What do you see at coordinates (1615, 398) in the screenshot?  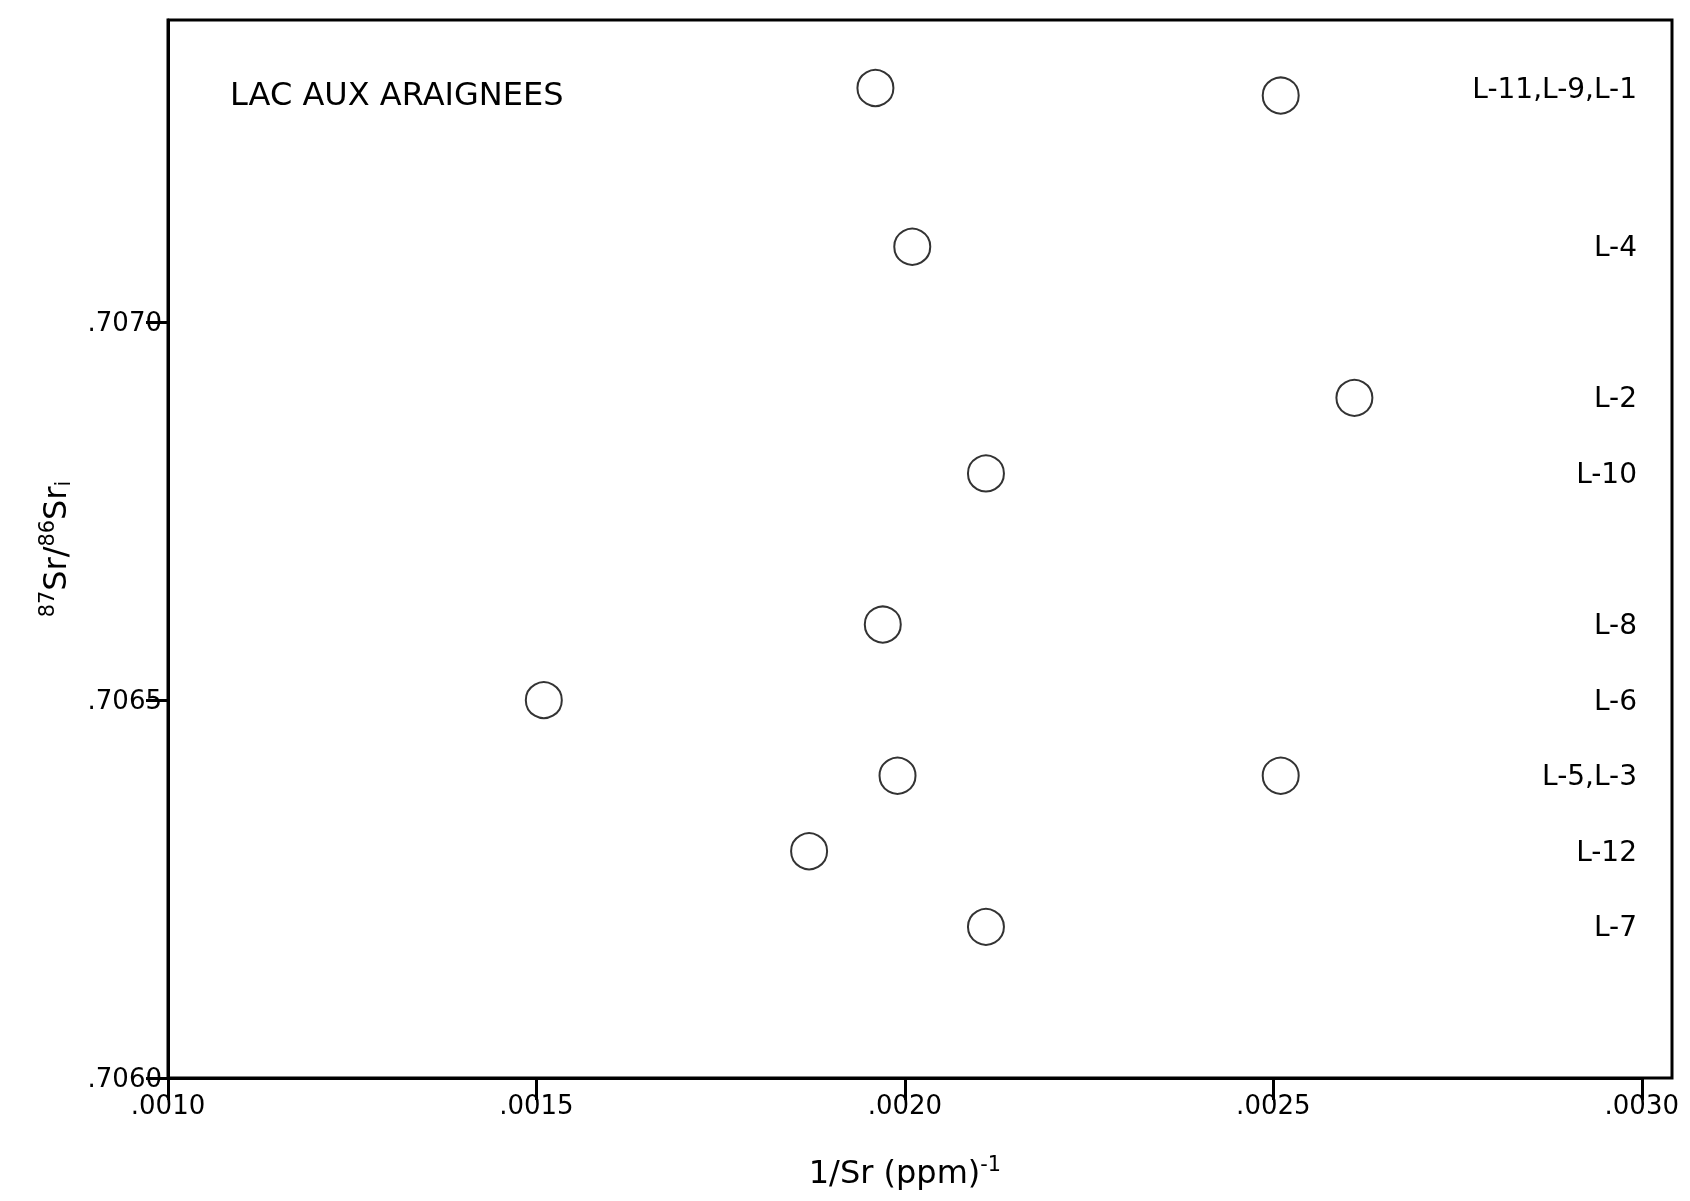 I see `annotation: L-2` at bounding box center [1615, 398].